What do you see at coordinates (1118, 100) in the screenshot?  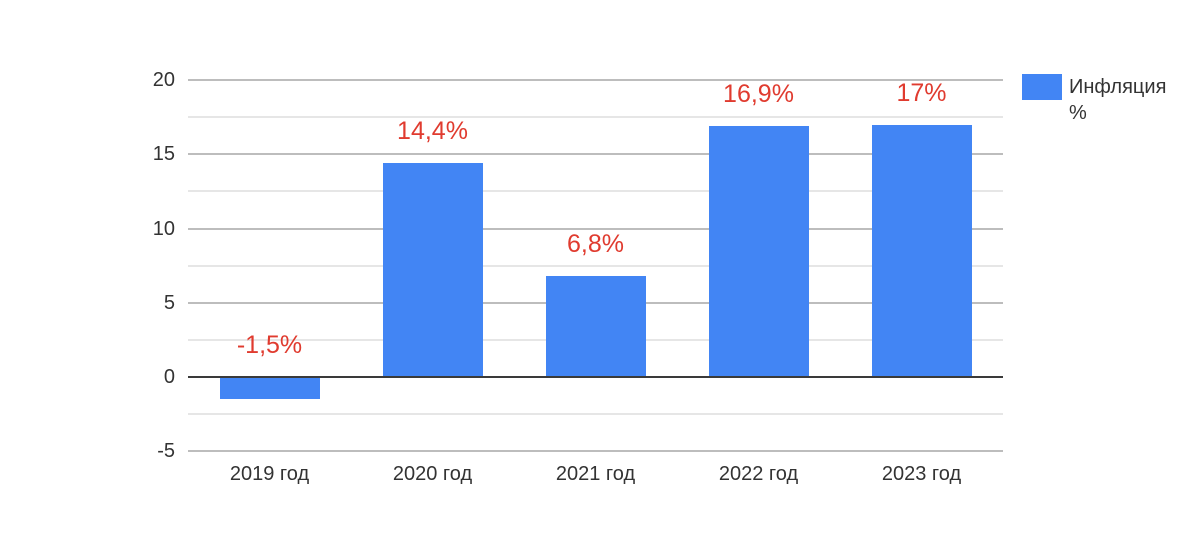 I see `legend-label: Инфляция %` at bounding box center [1118, 100].